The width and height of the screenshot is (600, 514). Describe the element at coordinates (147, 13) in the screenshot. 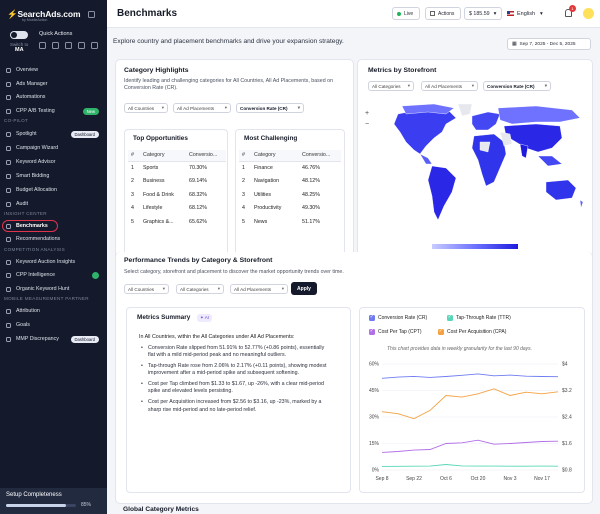

I see `page-title: Benchmarks` at that location.